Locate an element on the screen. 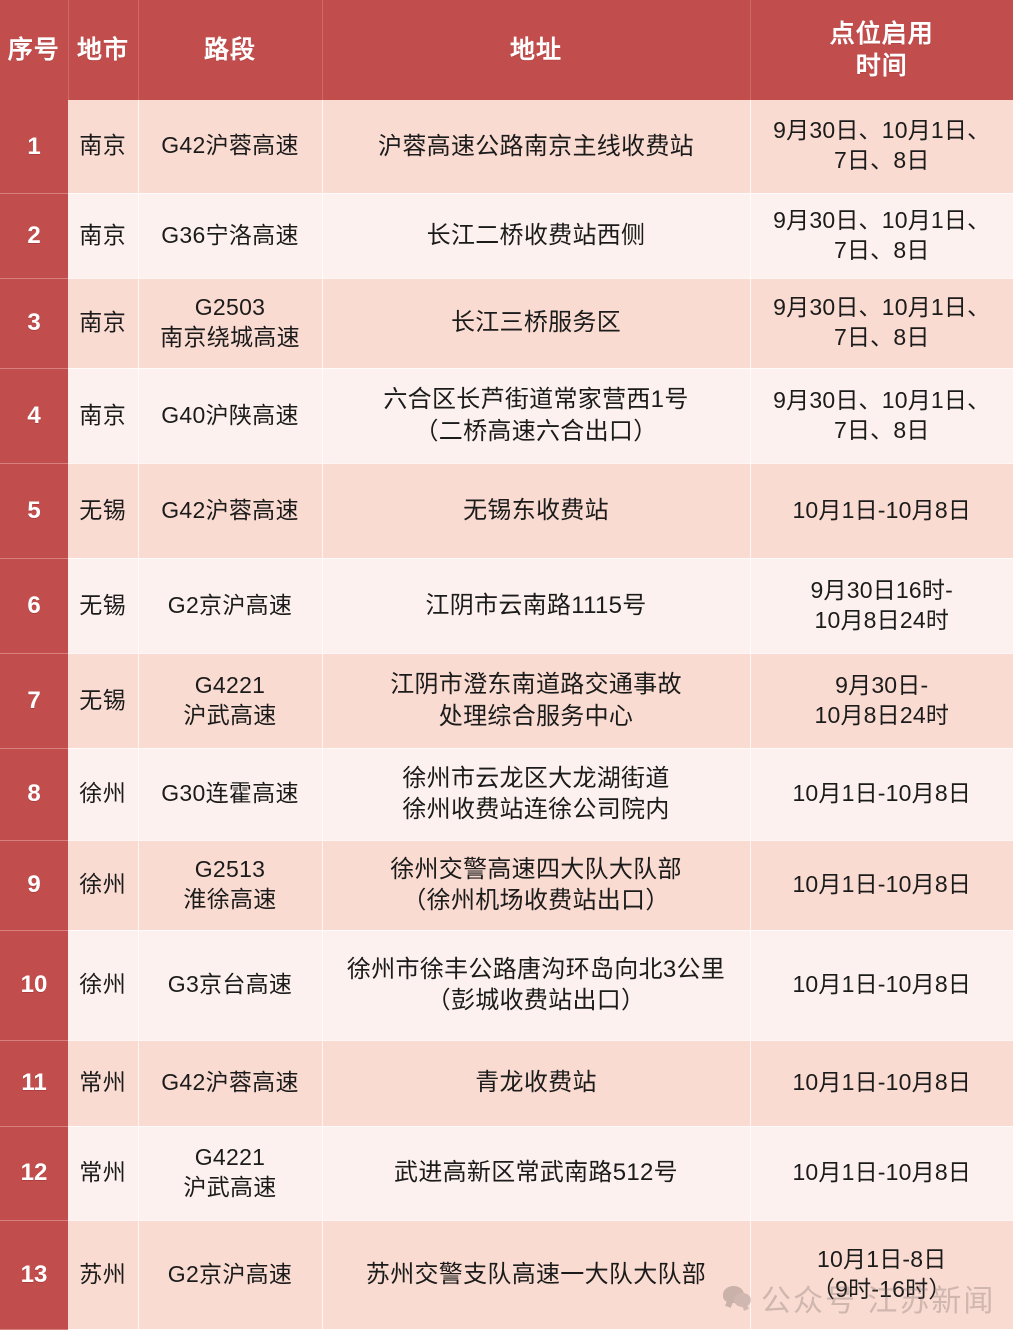  row-index-cell: 9 is located at coordinates (34, 885).